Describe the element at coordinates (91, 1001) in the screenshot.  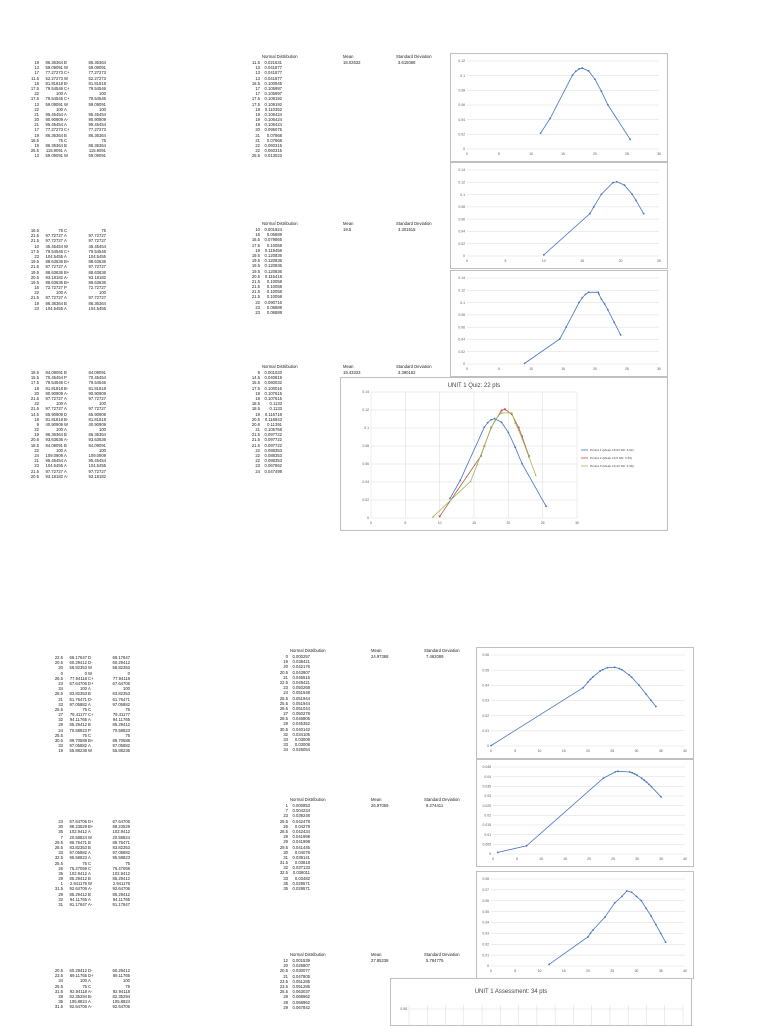
I see `score-row: 36 105.8824 A 105.8824` at that location.